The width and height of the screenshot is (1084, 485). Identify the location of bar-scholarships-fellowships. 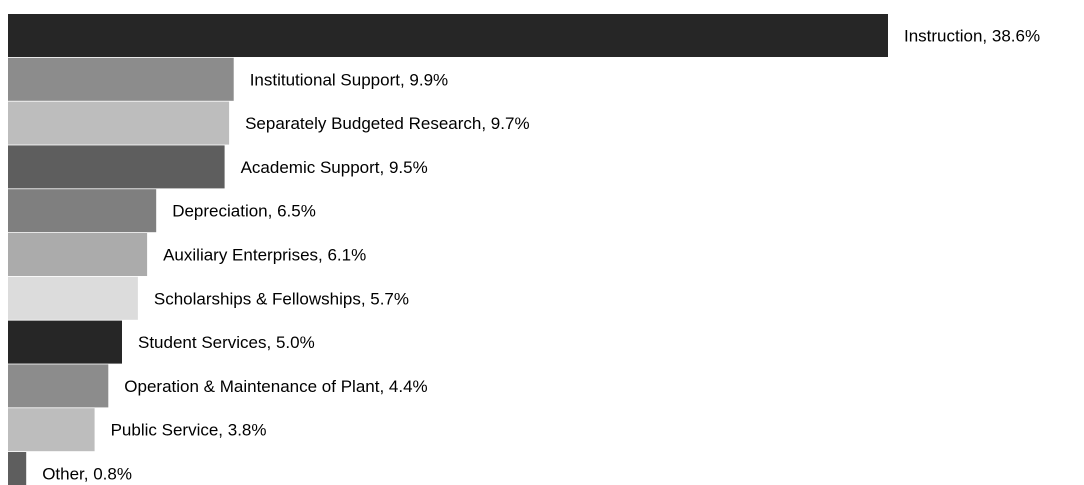
(73, 298).